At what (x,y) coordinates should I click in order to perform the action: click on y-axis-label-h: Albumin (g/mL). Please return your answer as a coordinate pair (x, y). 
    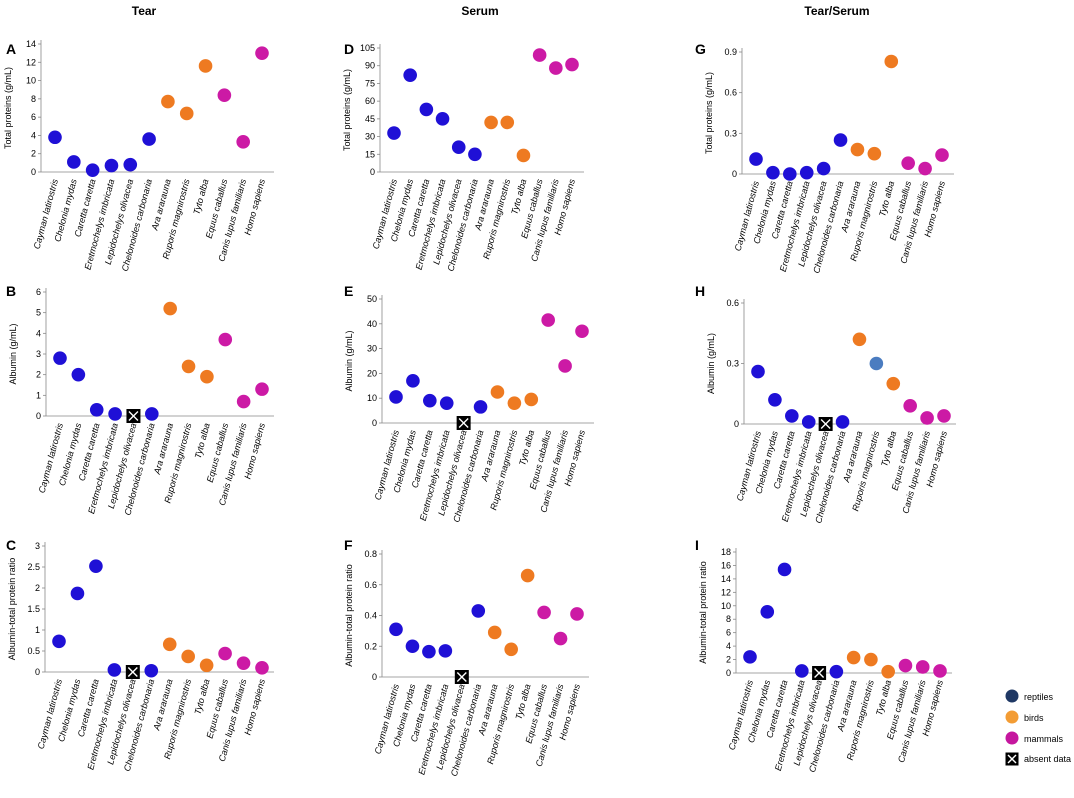
    Looking at the image, I should click on (711, 363).